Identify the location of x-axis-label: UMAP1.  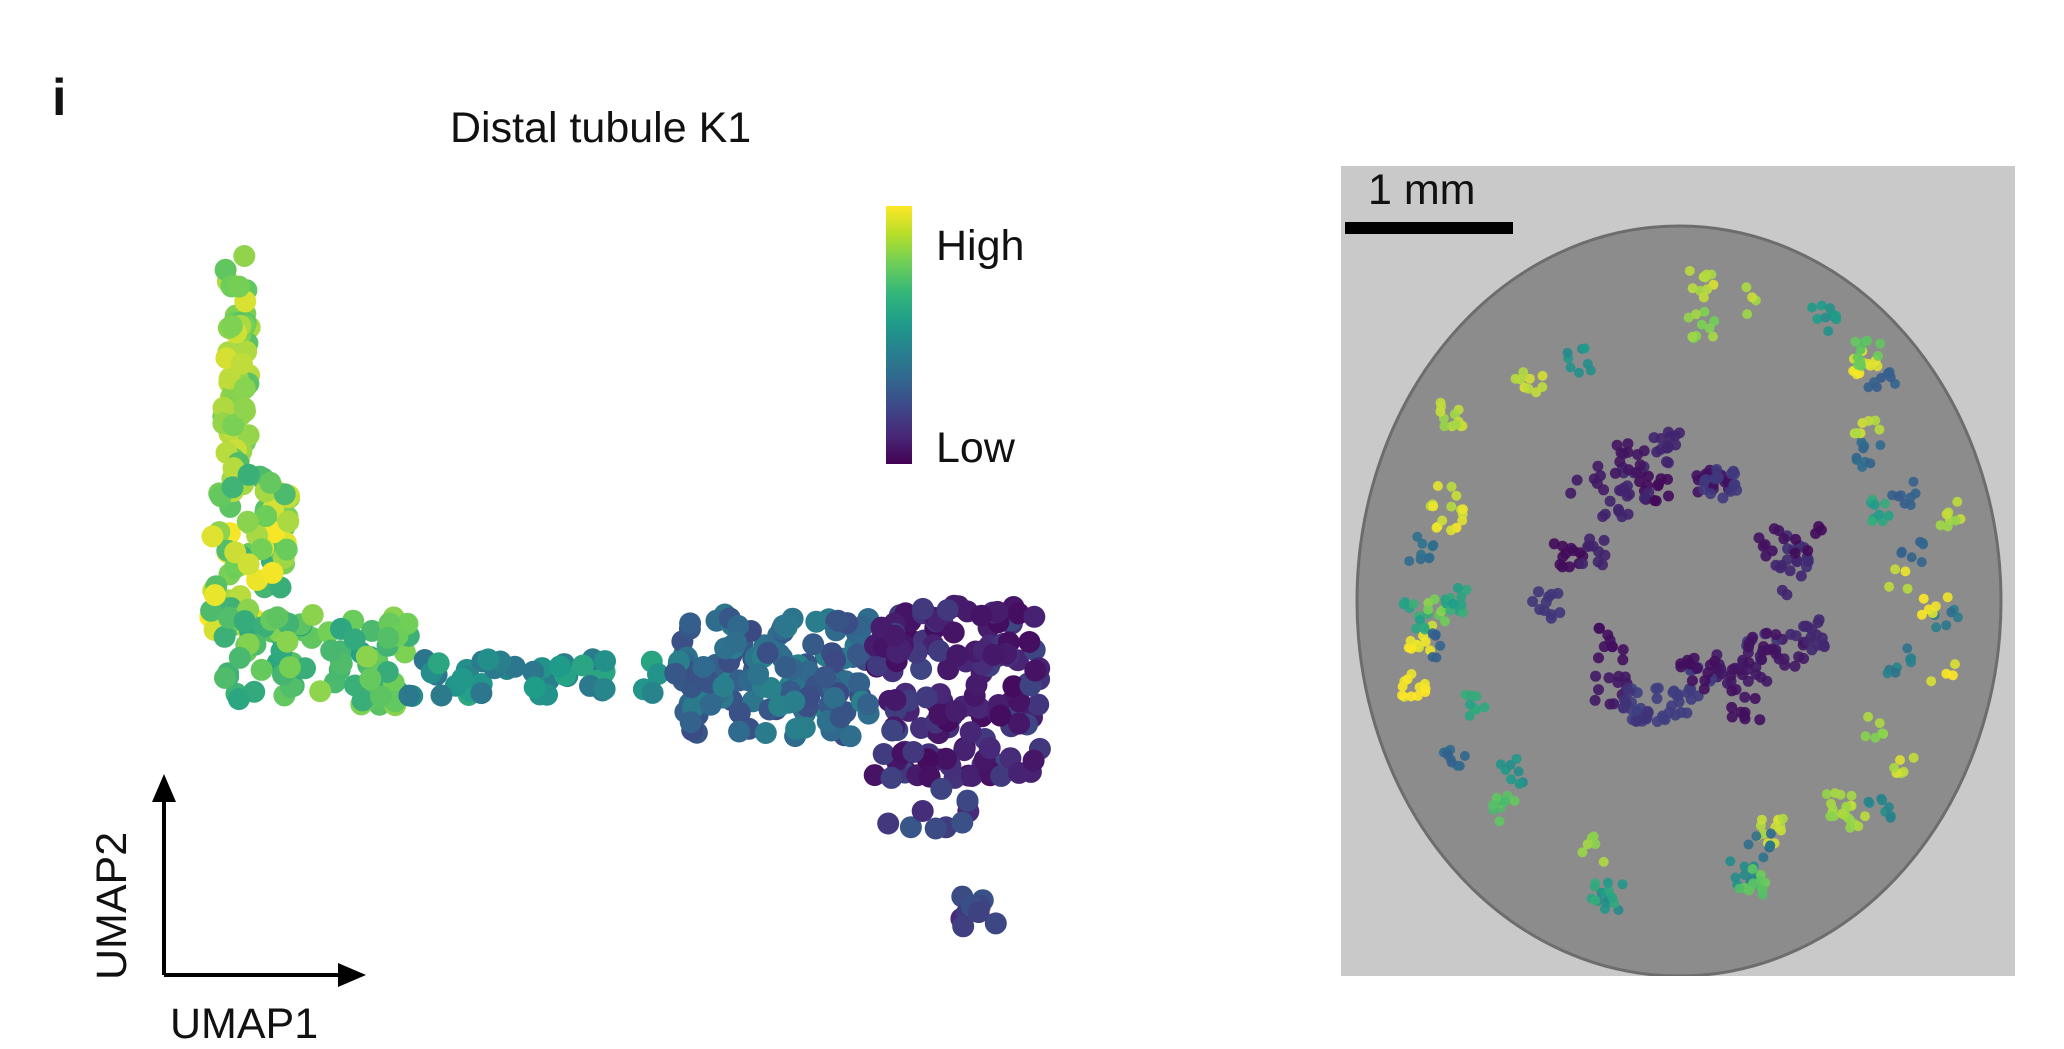
(244, 1024).